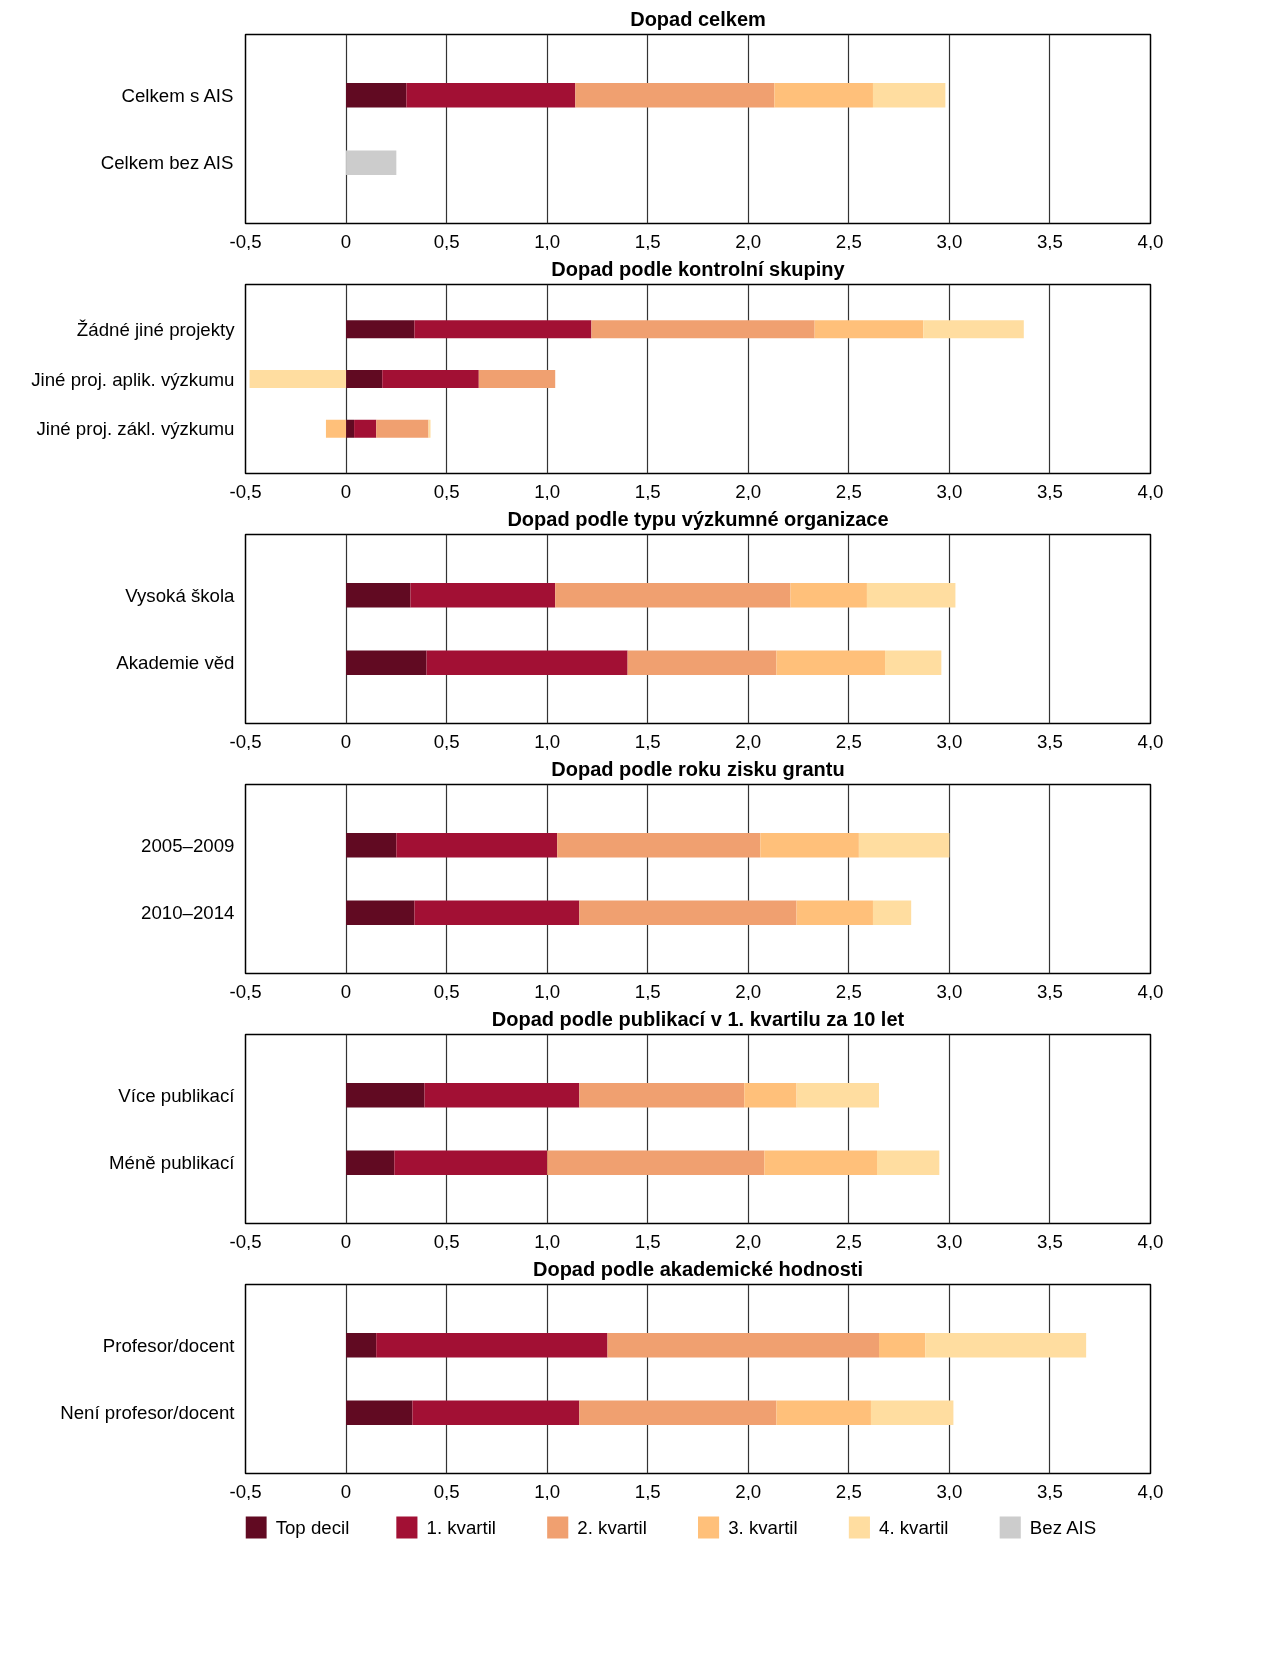  Describe the element at coordinates (461, 1527) in the screenshot. I see `legend-label: 1. kvartil` at that location.